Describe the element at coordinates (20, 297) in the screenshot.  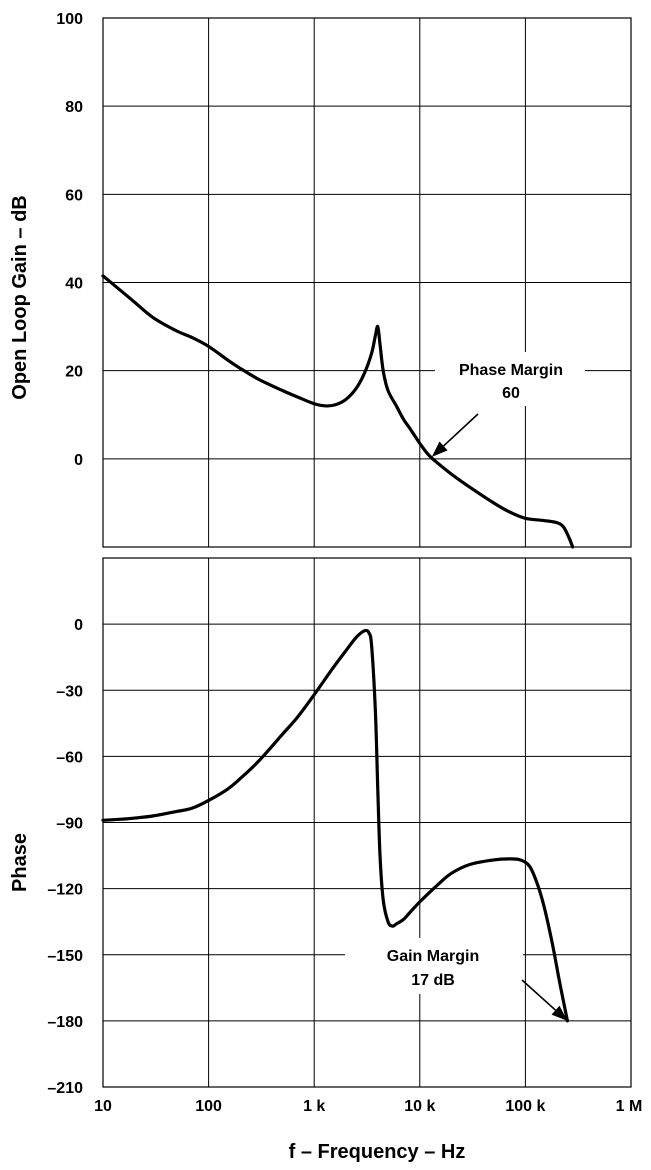
I see `gain-y-axis-label: Open Loop Gain – dB` at that location.